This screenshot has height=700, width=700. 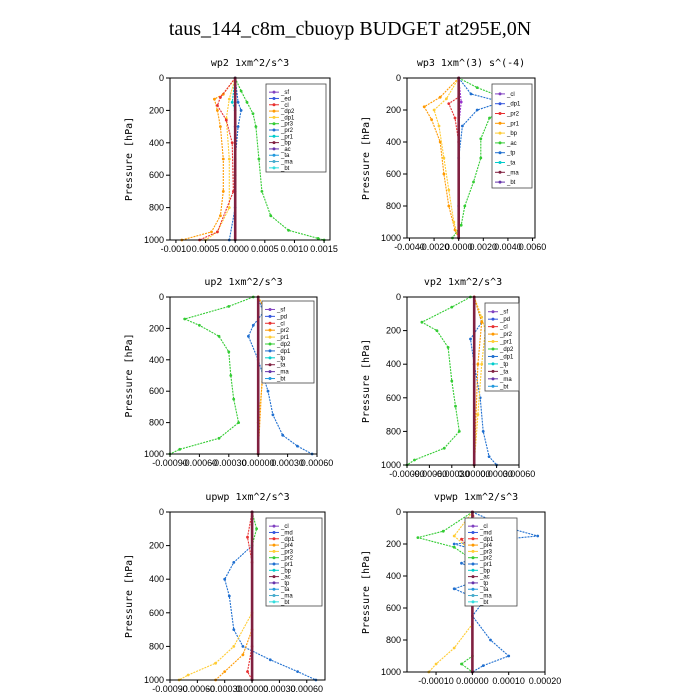 I want to click on legend-label: _bt, so click(x=281, y=380).